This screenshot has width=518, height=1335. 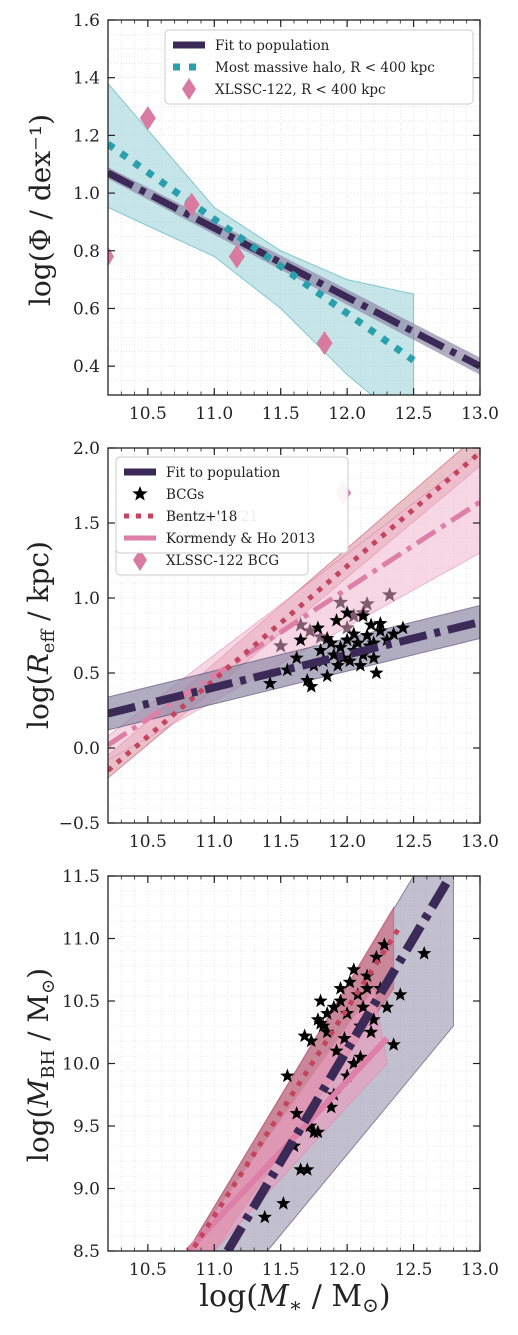 What do you see at coordinates (140, 560) in the screenshot?
I see `legend-swatch` at bounding box center [140, 560].